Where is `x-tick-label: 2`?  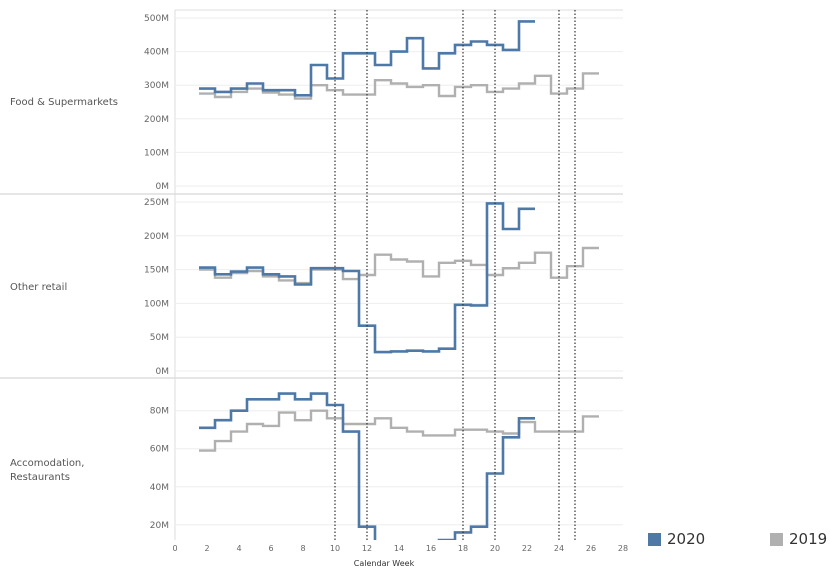
x-tick-label: 2 is located at coordinates (206, 548).